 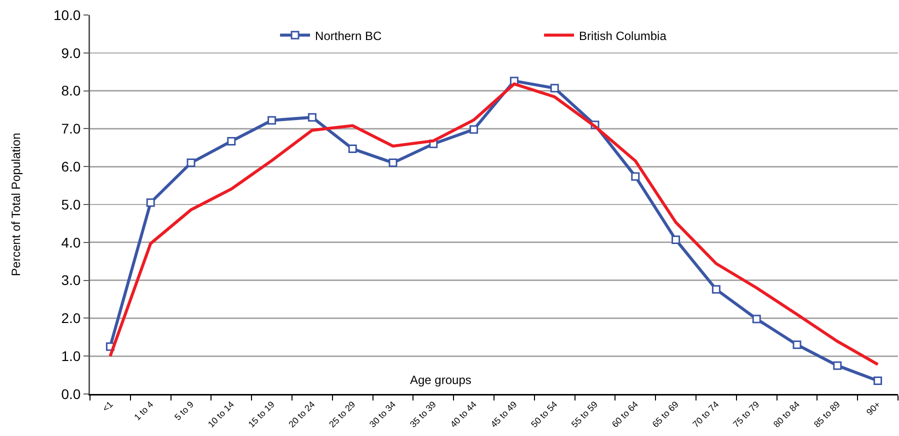 I want to click on x-tick-label: 60 to 64, so click(x=625, y=414).